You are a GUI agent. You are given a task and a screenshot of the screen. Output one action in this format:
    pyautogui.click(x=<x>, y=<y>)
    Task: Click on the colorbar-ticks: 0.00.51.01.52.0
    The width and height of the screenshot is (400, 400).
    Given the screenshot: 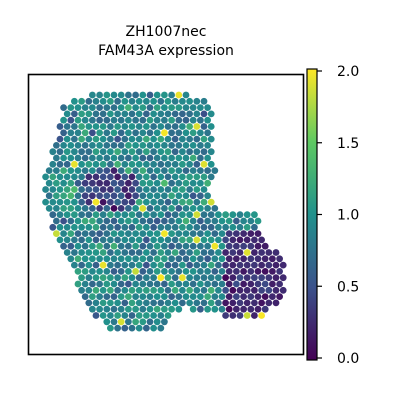 What is the action you would take?
    pyautogui.click(x=338, y=215)
    